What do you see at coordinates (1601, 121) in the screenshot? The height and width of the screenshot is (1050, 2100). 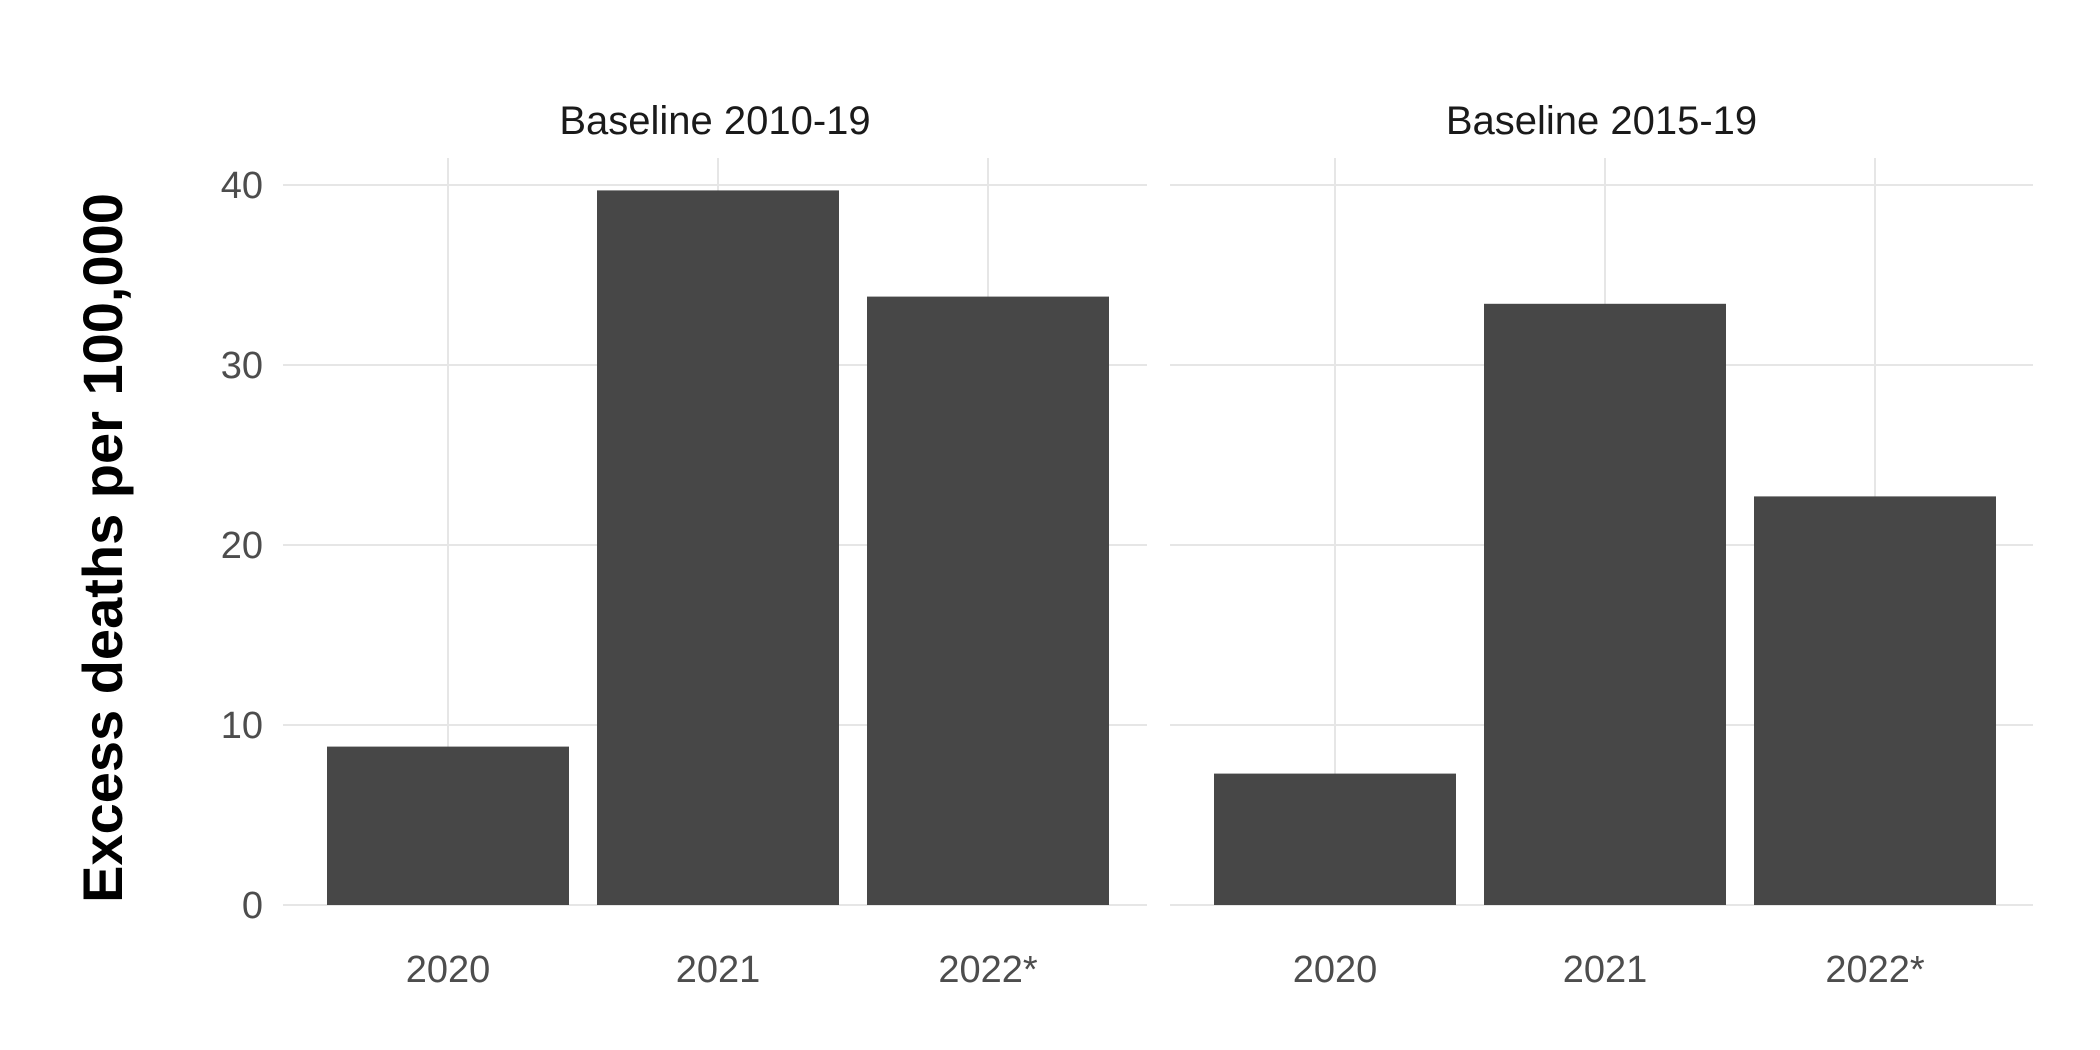 I see `panel-title: Baseline 2015-19` at bounding box center [1601, 121].